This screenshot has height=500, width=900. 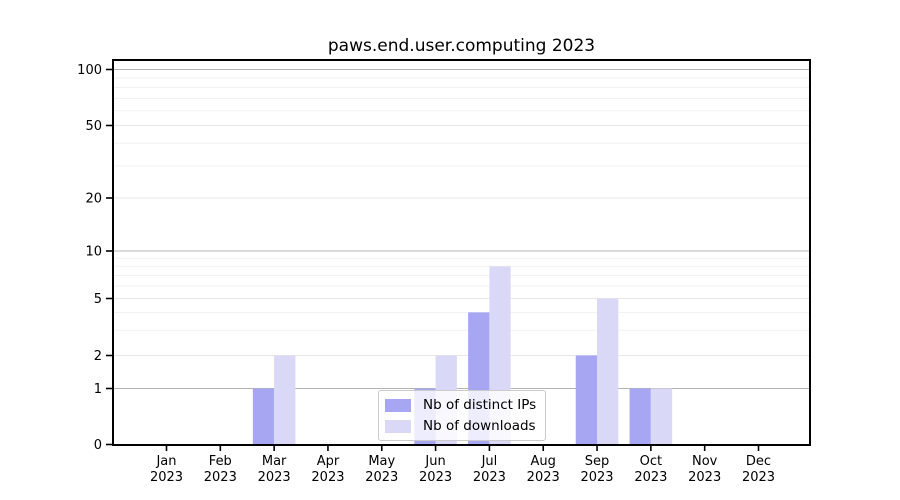 I want to click on x-tick-label-month-aug: Aug, so click(x=543, y=461).